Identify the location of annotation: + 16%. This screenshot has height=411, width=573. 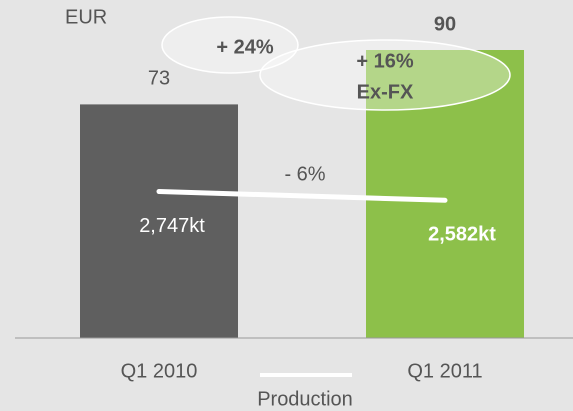
(384, 61).